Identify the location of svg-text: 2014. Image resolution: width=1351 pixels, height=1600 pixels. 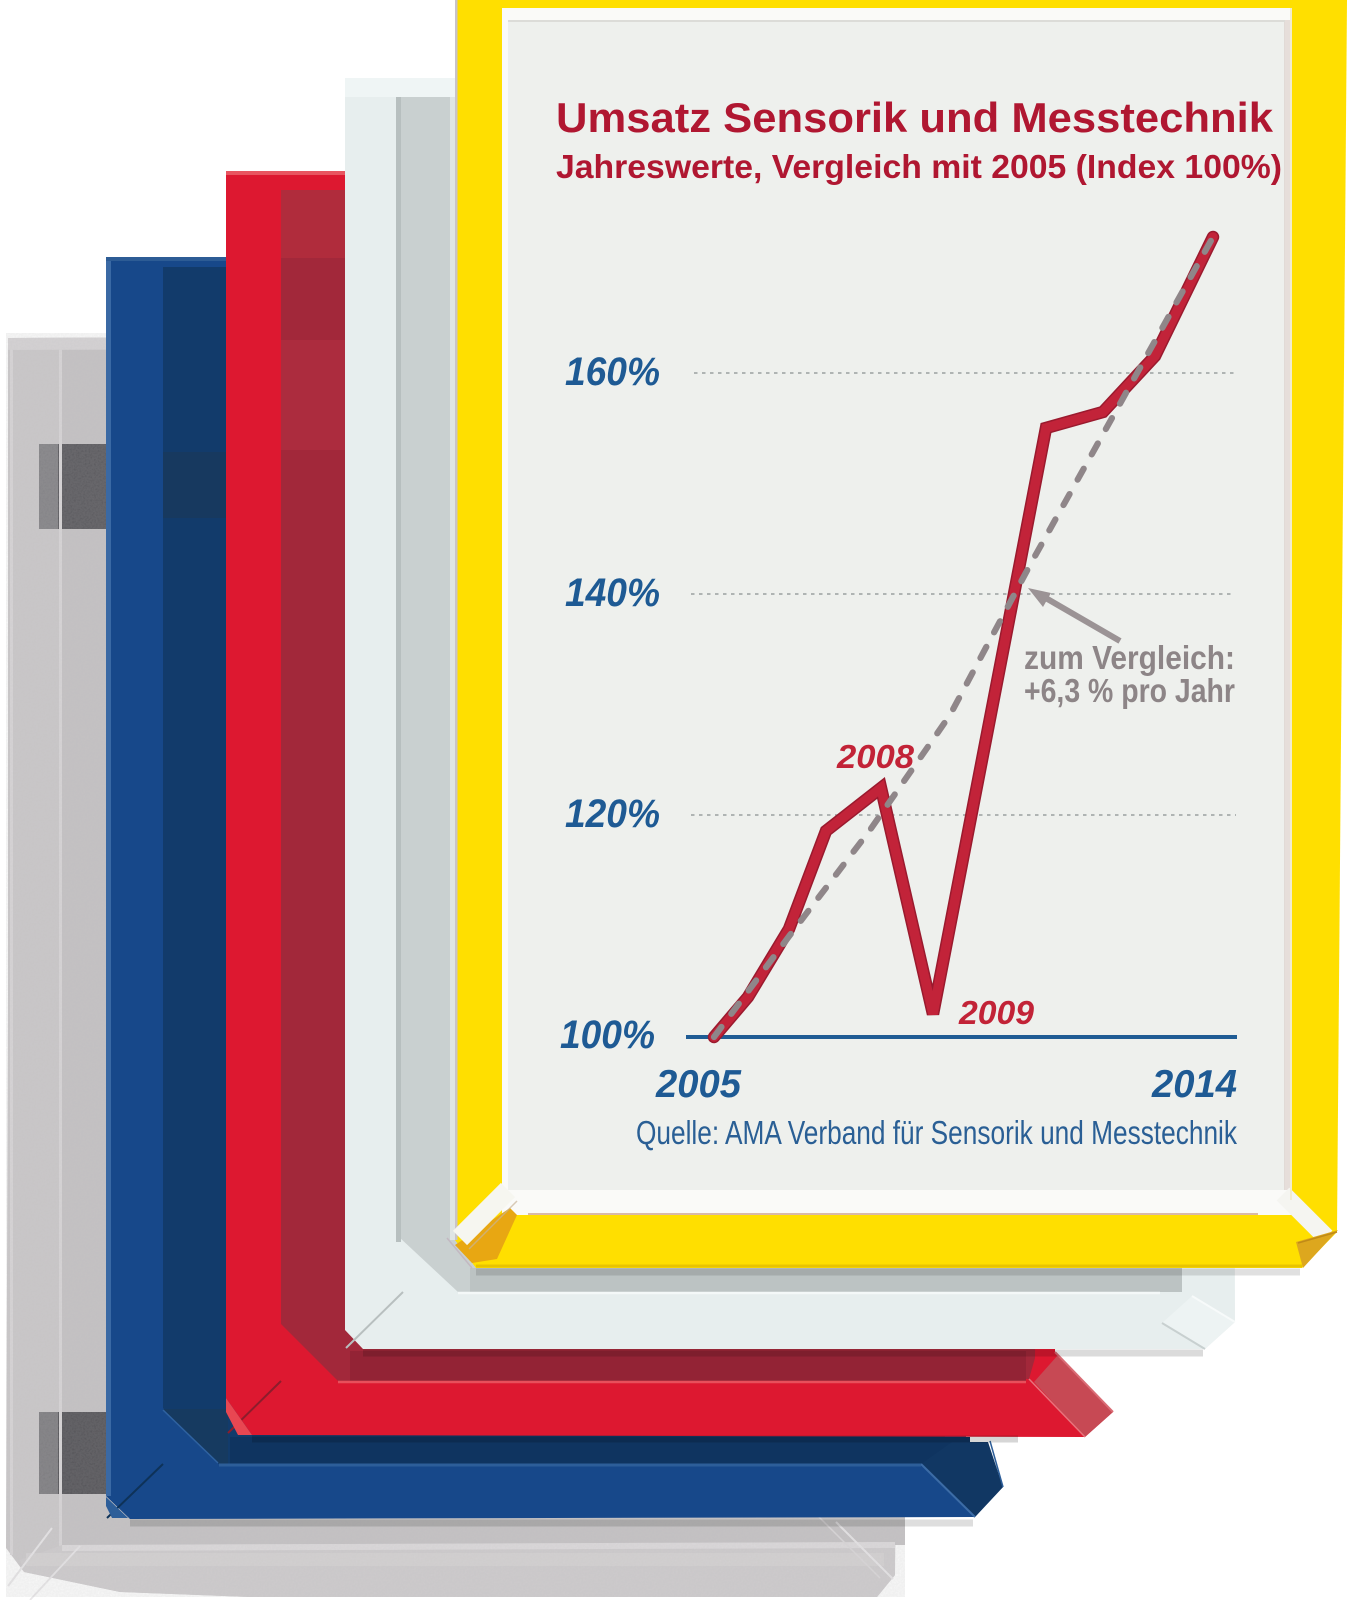
(1194, 1084).